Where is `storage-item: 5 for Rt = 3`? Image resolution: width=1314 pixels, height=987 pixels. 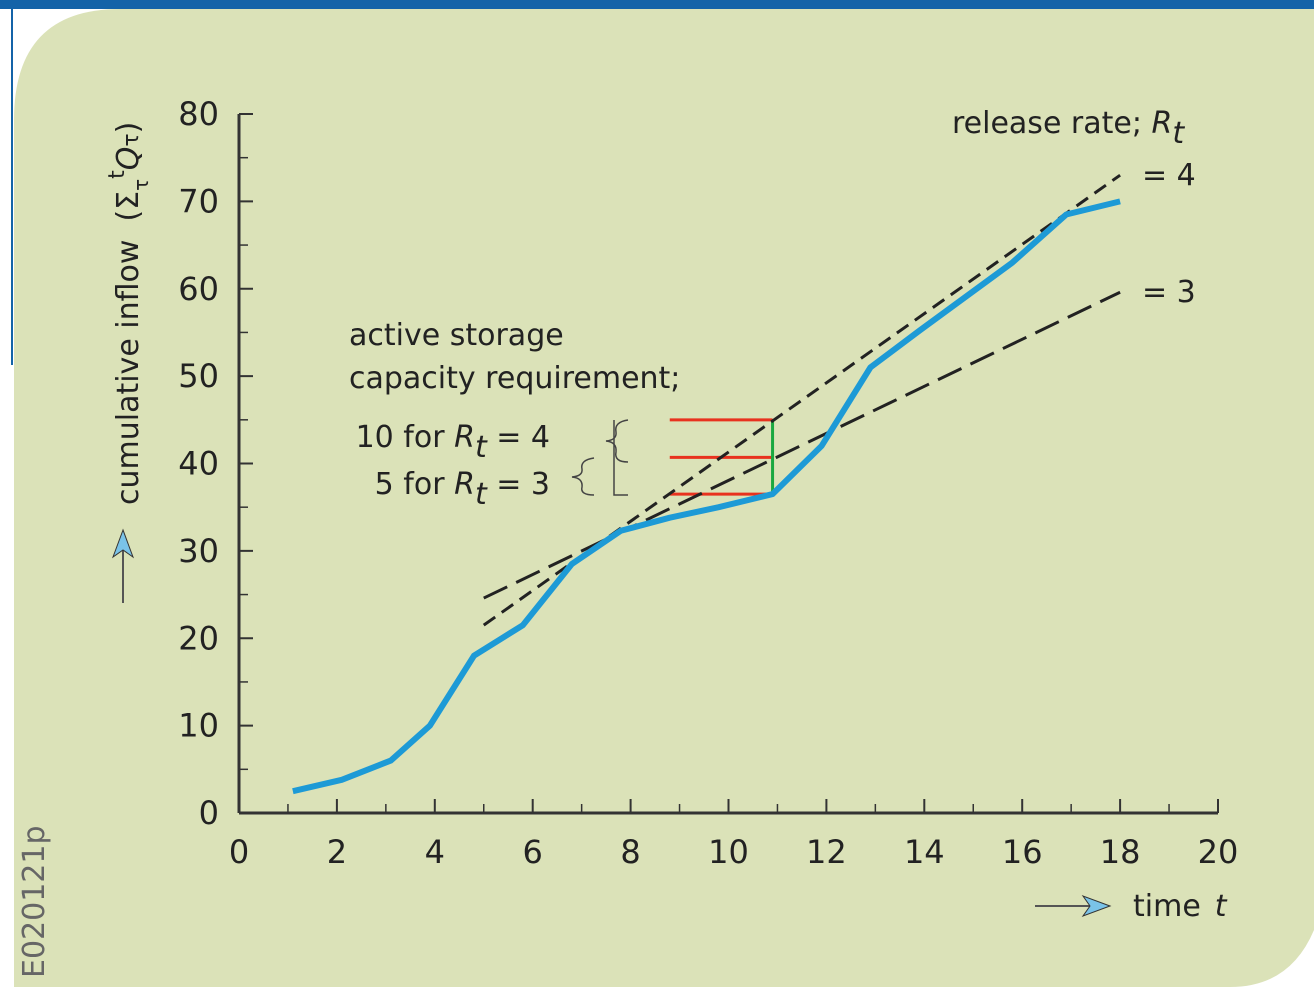
storage-item: 5 for Rt = 3 is located at coordinates (462, 489).